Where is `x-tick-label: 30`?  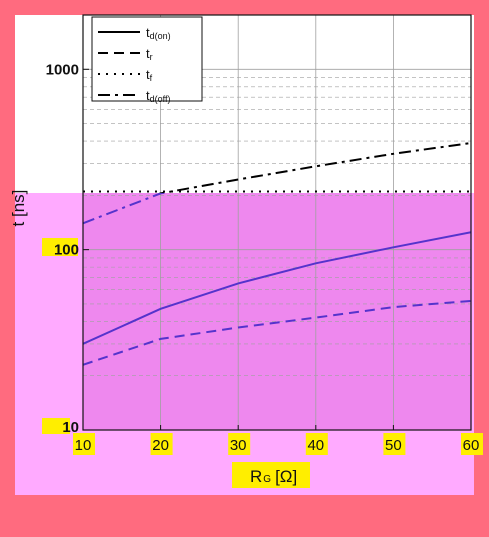 x-tick-label: 30 is located at coordinates (238, 445).